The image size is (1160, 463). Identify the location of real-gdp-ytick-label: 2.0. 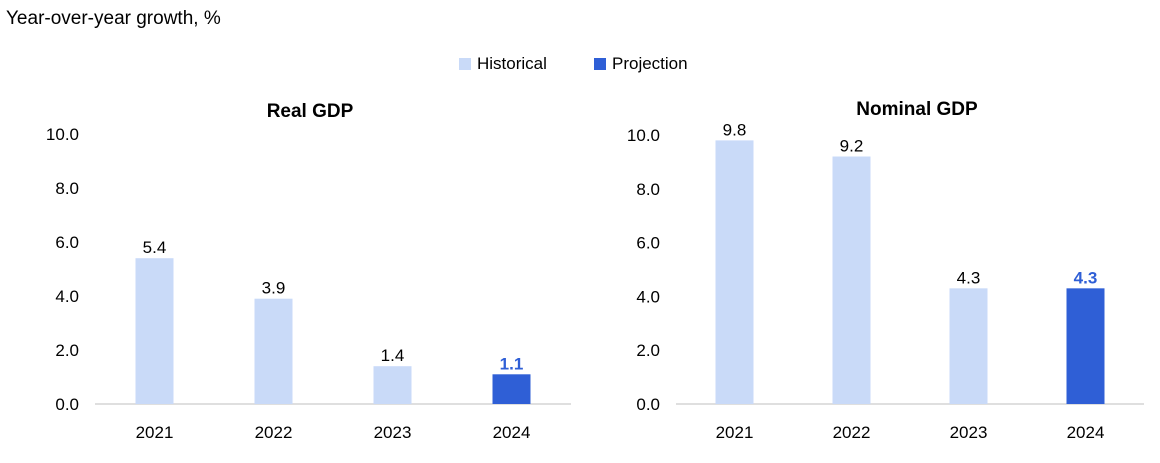
(67, 350).